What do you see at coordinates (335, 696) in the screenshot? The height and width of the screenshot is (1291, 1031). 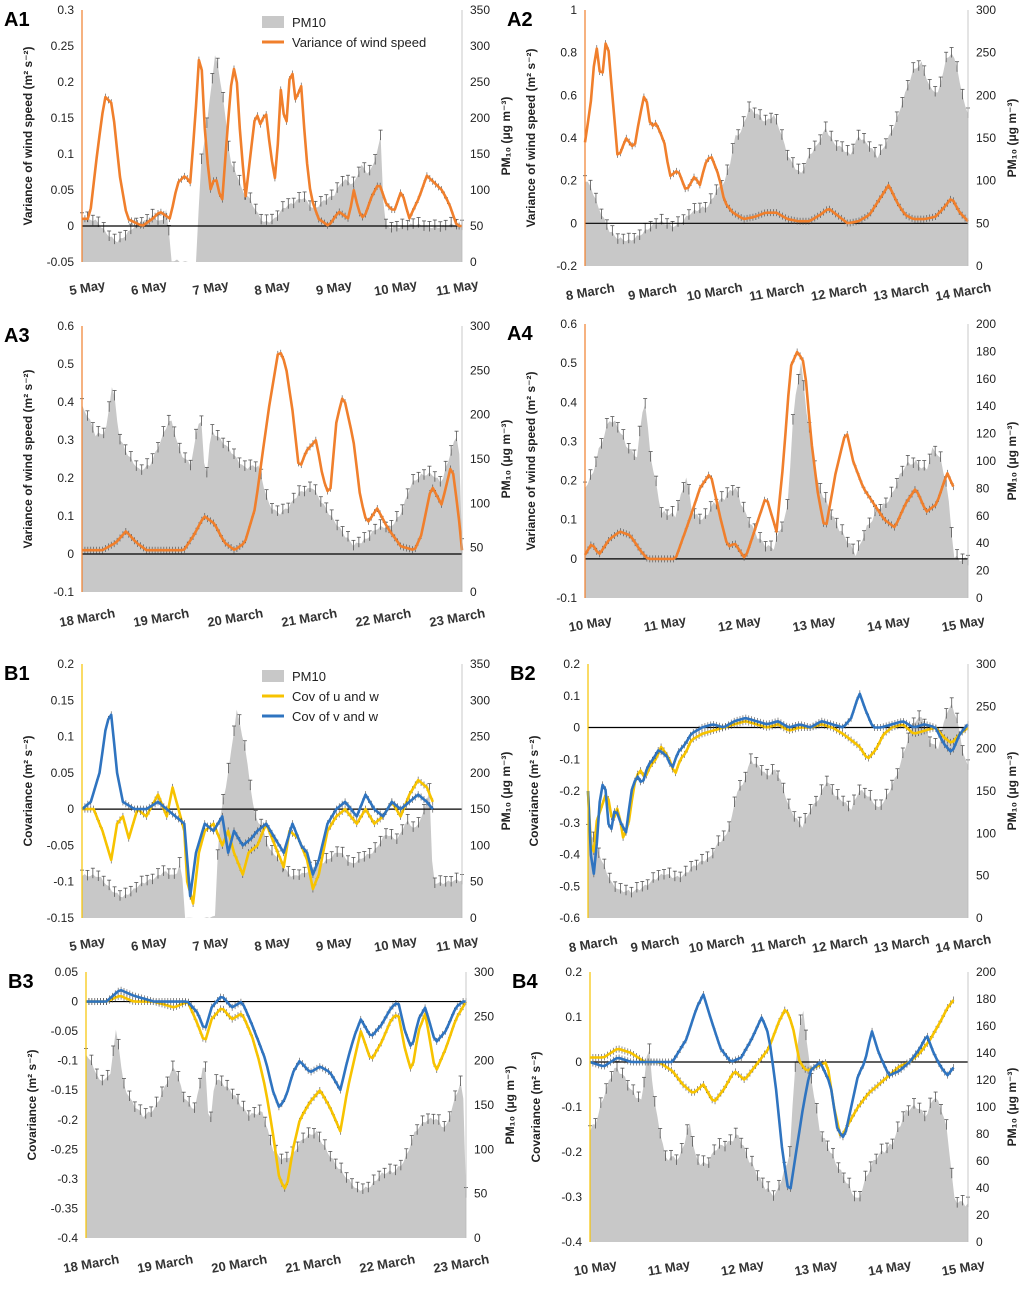 I see `legend-entry: Cov of u and w` at bounding box center [335, 696].